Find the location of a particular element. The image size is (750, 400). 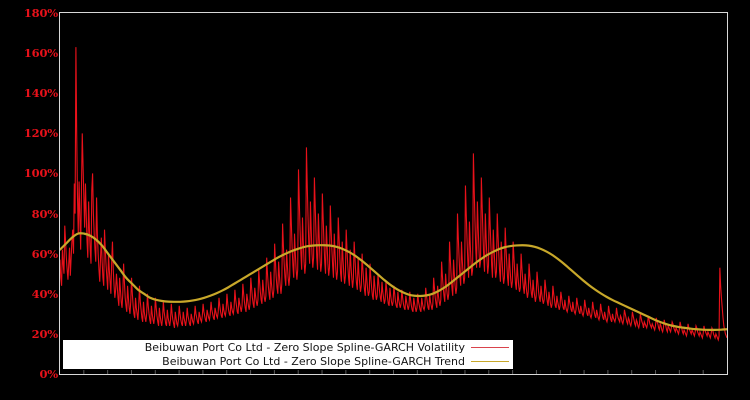

y-tick-label-40: 40% is located at coordinates (45, 293).